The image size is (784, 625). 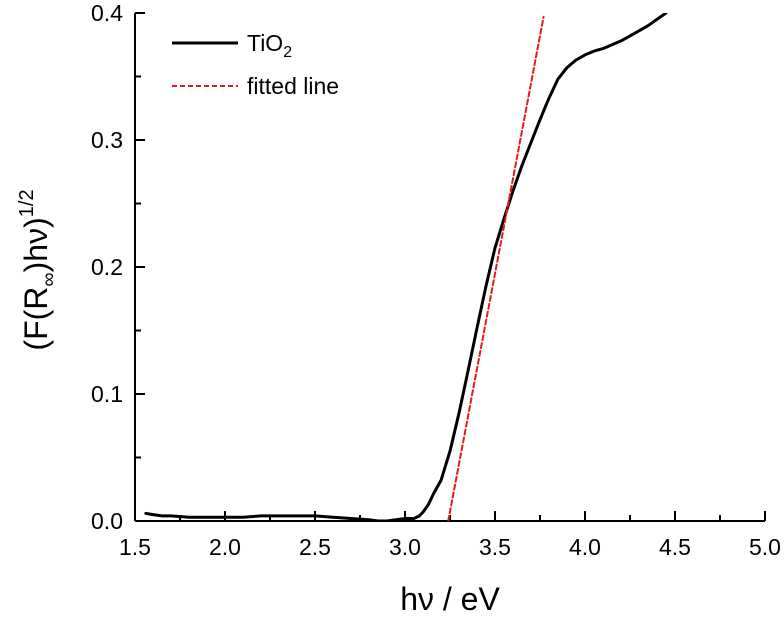 I want to click on legend-label-tio2: TiO2, so click(x=269, y=45).